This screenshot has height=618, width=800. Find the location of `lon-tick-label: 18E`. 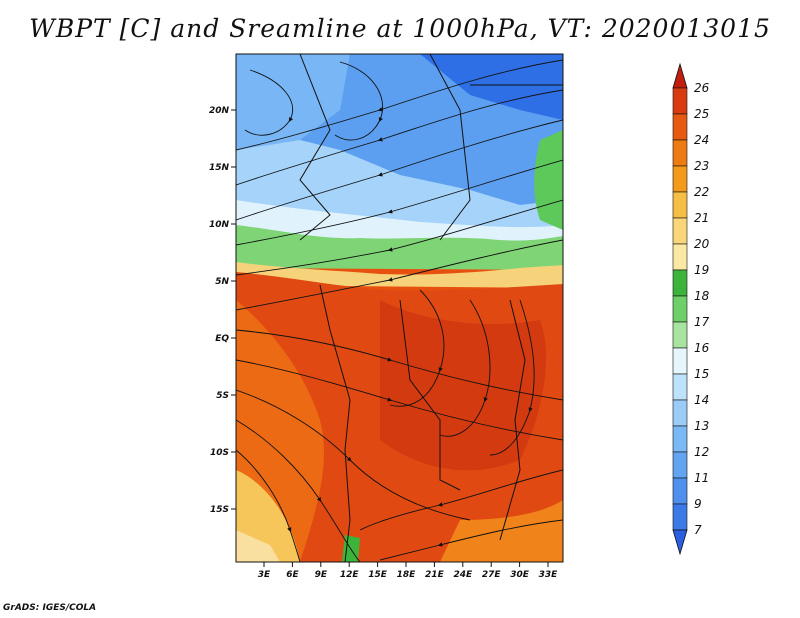

lon-tick-label: 18E is located at coordinates (407, 575).